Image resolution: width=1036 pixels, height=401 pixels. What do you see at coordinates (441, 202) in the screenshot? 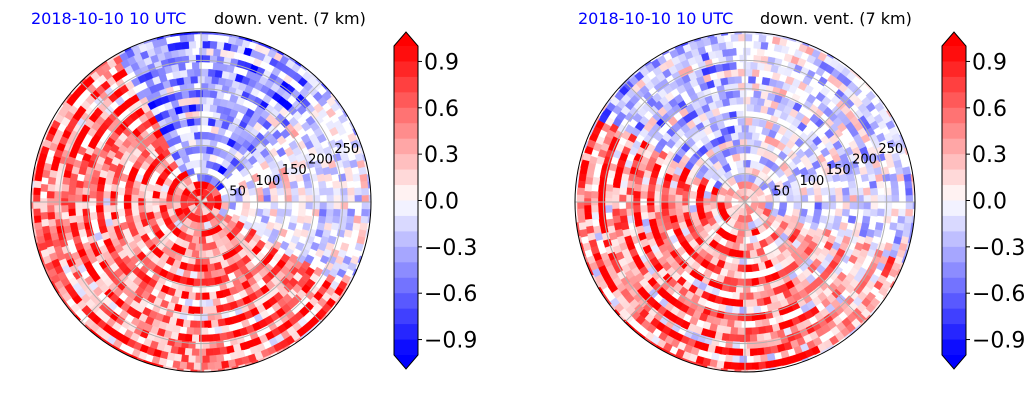
I see `colorbar-tick-label: 0.0` at bounding box center [441, 202].